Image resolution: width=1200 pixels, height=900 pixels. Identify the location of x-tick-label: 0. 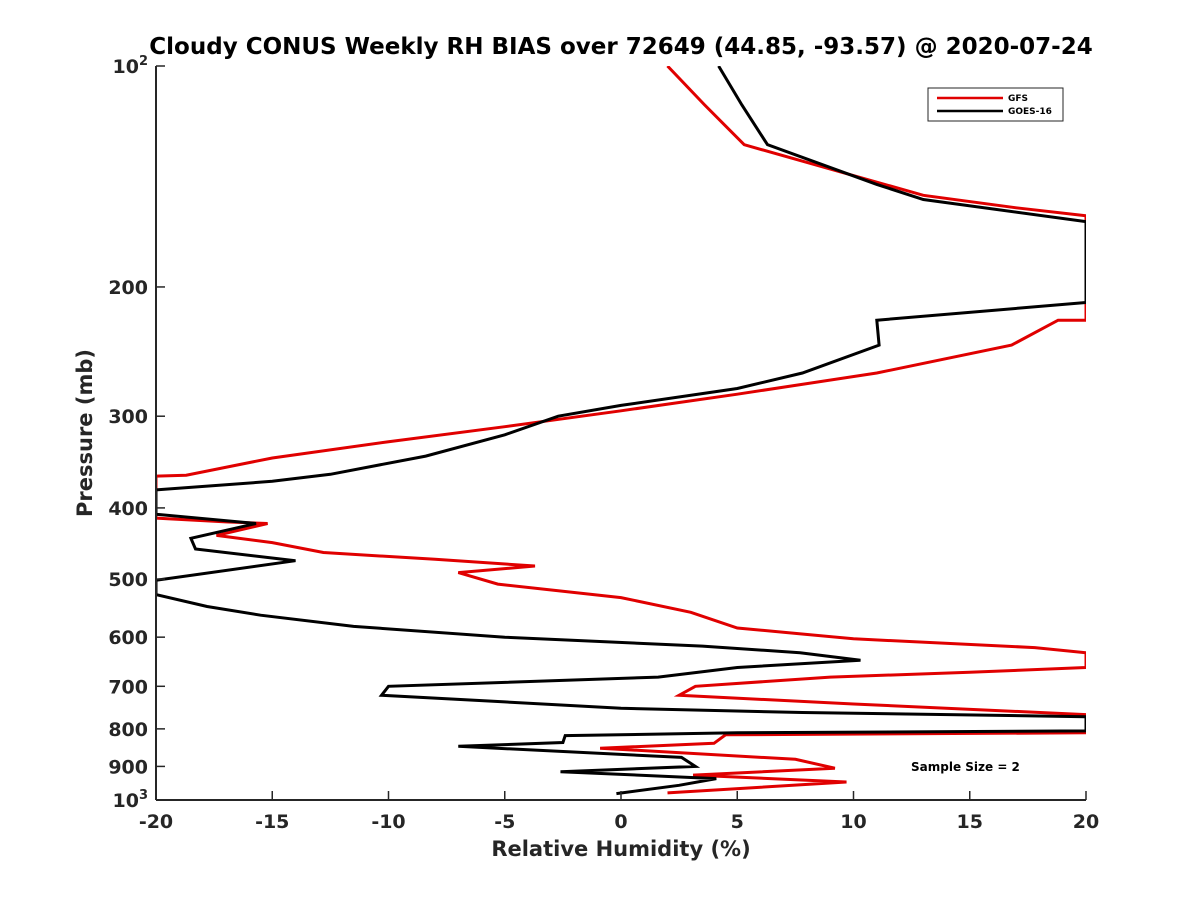
(620, 822).